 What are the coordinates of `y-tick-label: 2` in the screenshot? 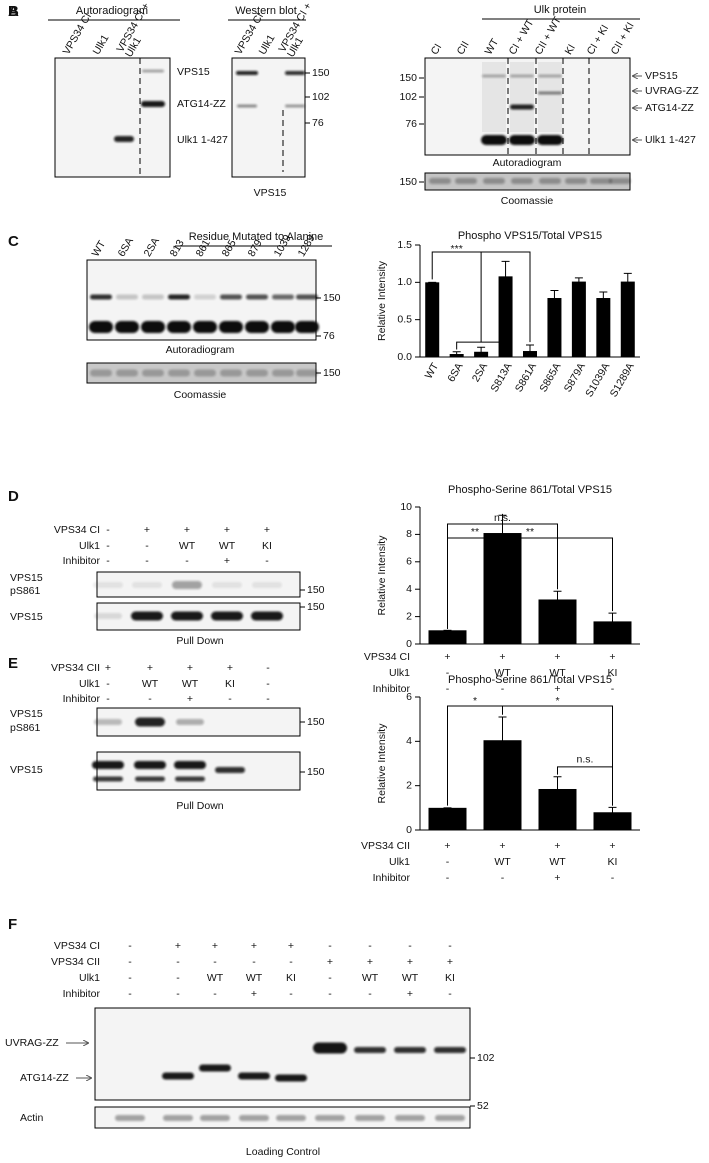 It's located at (409, 616).